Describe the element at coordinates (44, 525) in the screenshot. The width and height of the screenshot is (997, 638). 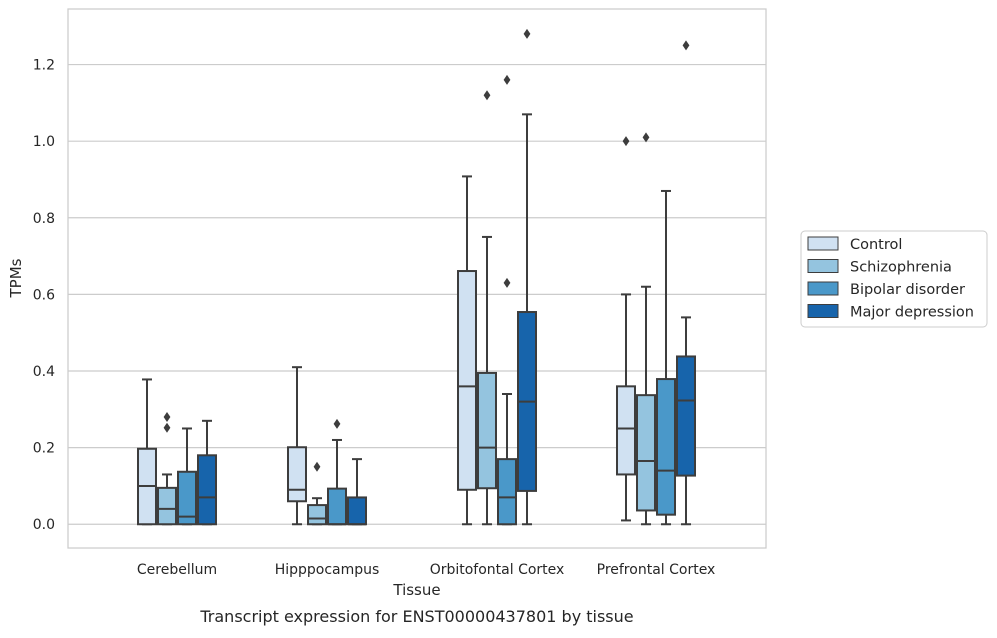
I see `y-tick-label: 0.0` at that location.